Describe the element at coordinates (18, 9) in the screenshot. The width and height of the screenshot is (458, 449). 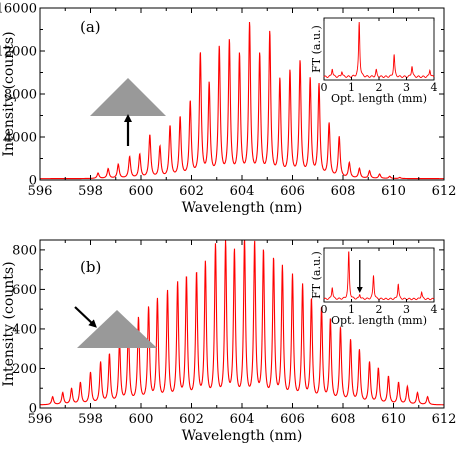
I see `y-tick-label: 16000` at that location.